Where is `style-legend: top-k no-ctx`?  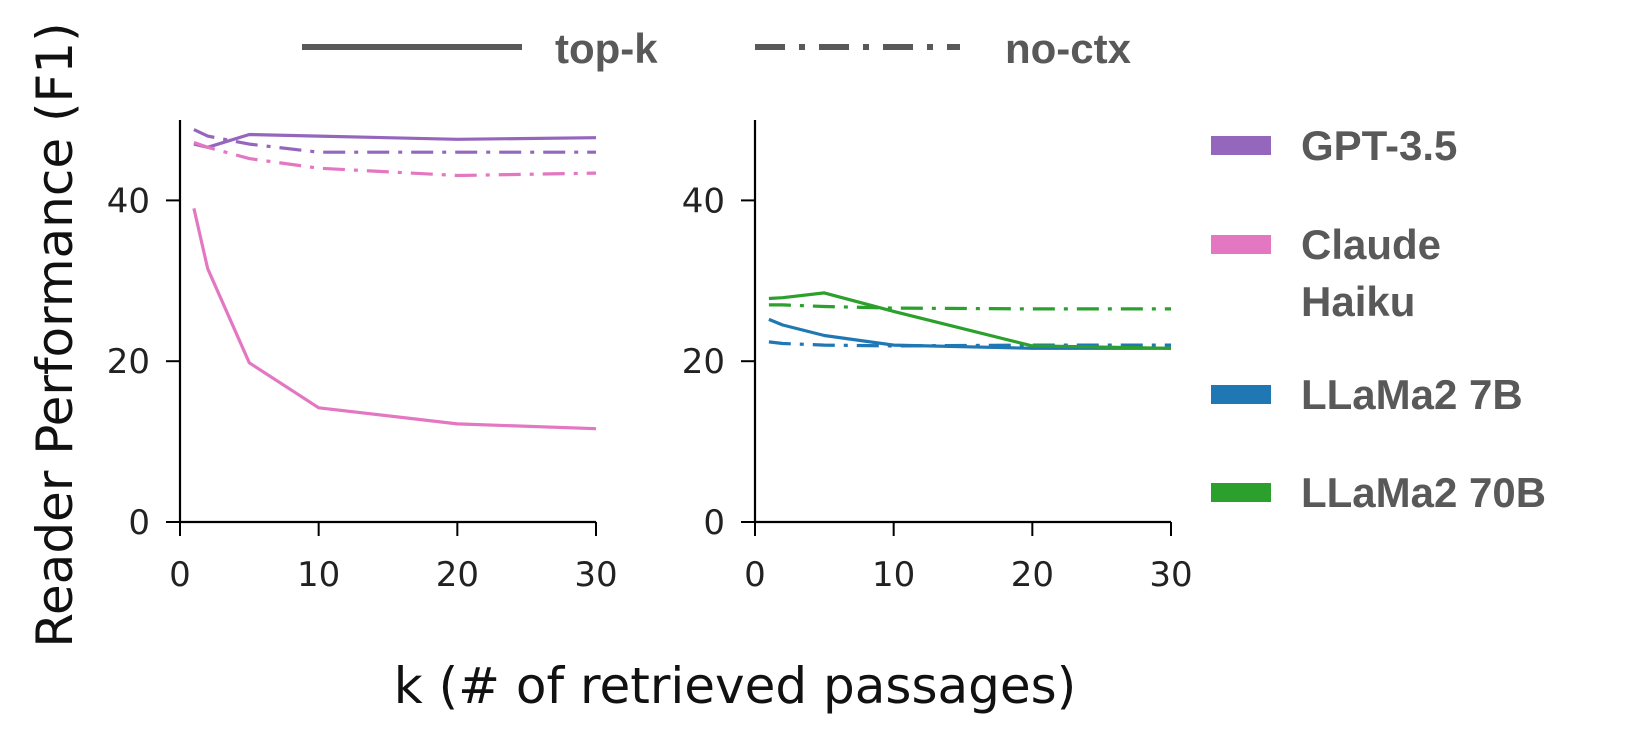 style-legend: top-k no-ctx is located at coordinates (717, 48).